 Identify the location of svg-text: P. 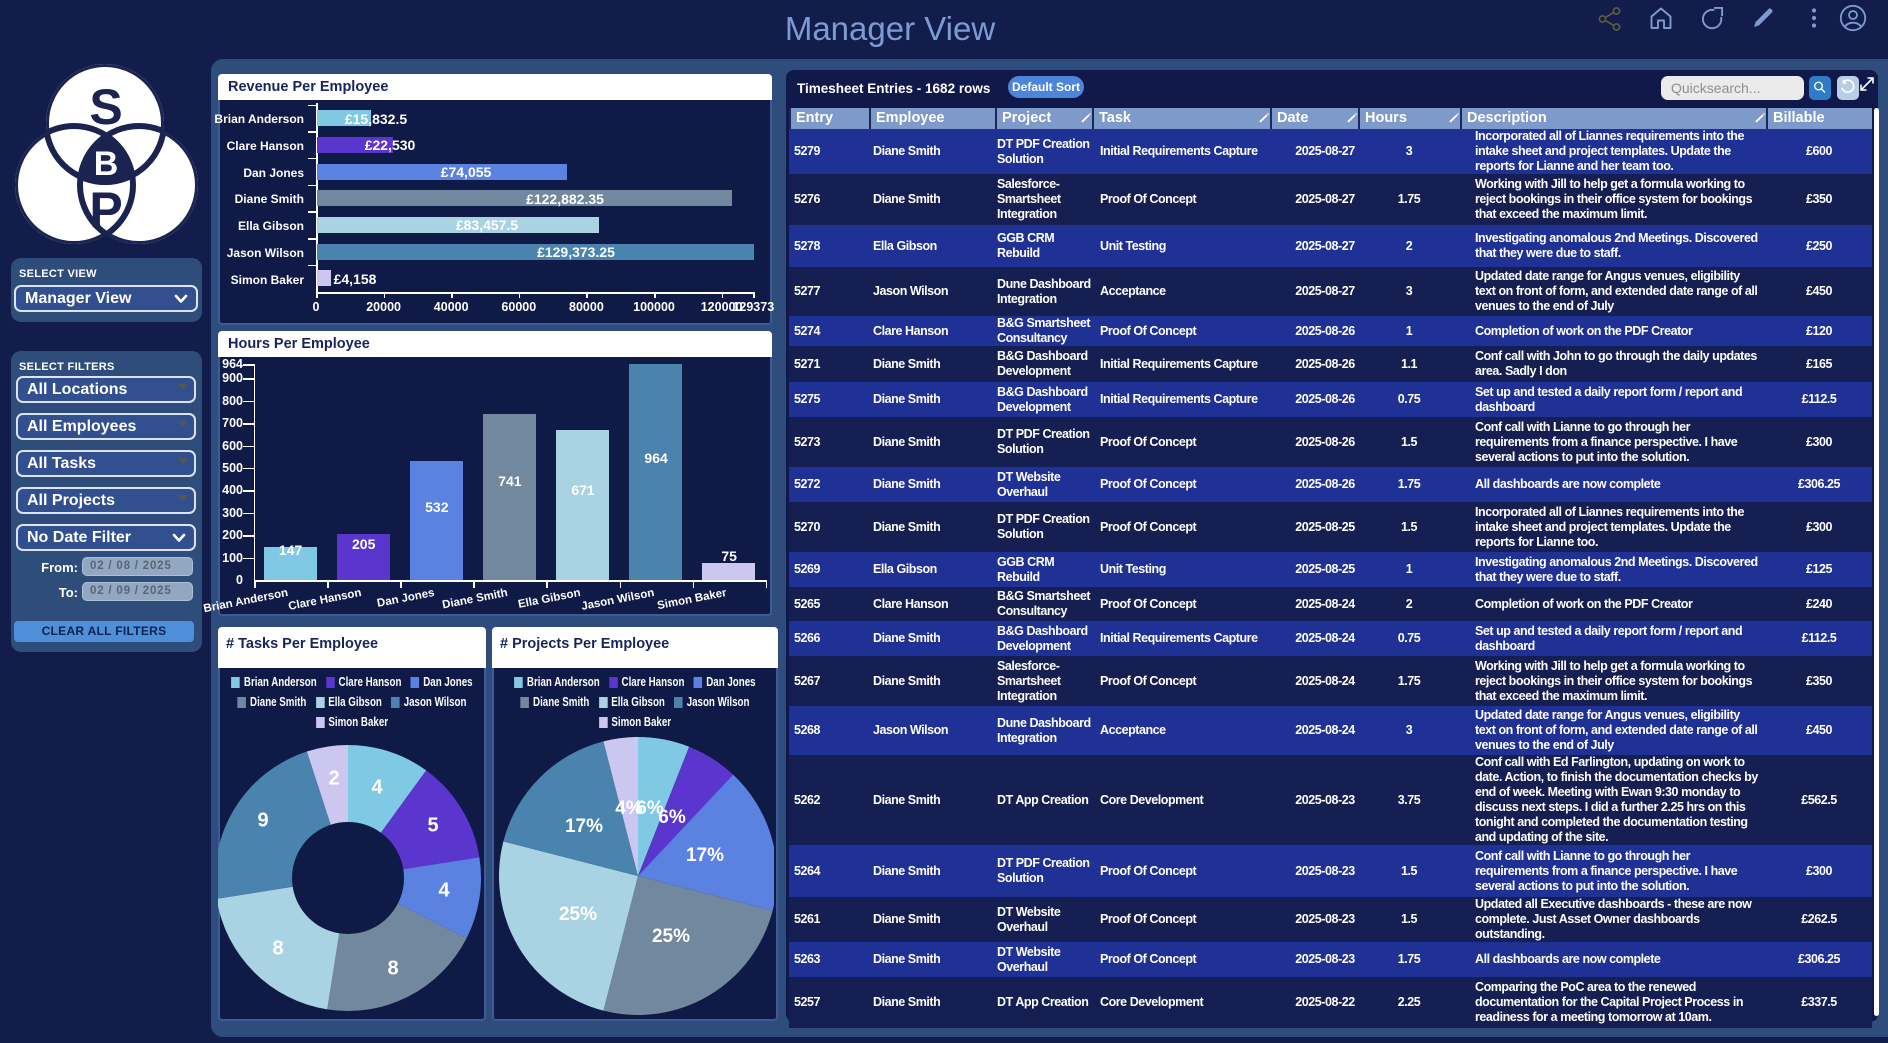
(105, 210).